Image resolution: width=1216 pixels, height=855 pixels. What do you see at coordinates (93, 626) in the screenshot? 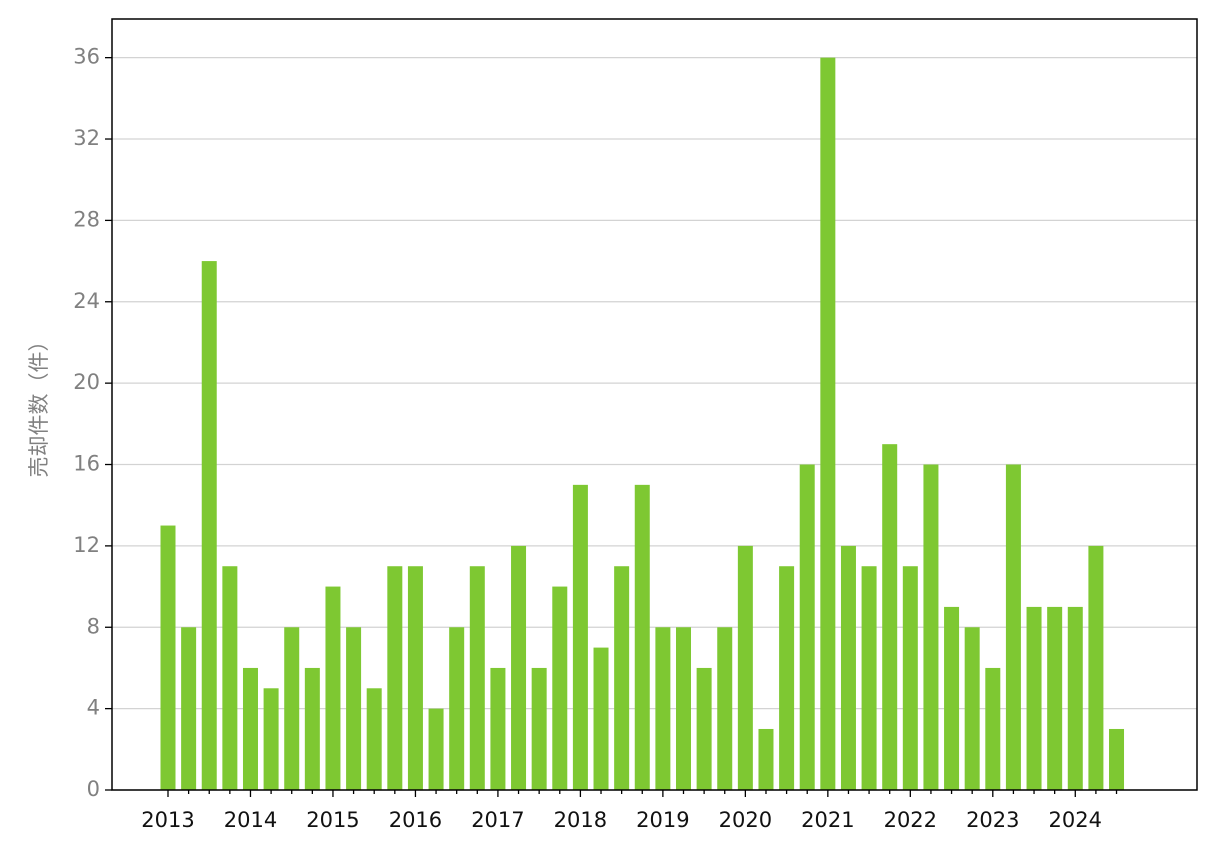
I see `y-tick-label: 8` at bounding box center [93, 626].